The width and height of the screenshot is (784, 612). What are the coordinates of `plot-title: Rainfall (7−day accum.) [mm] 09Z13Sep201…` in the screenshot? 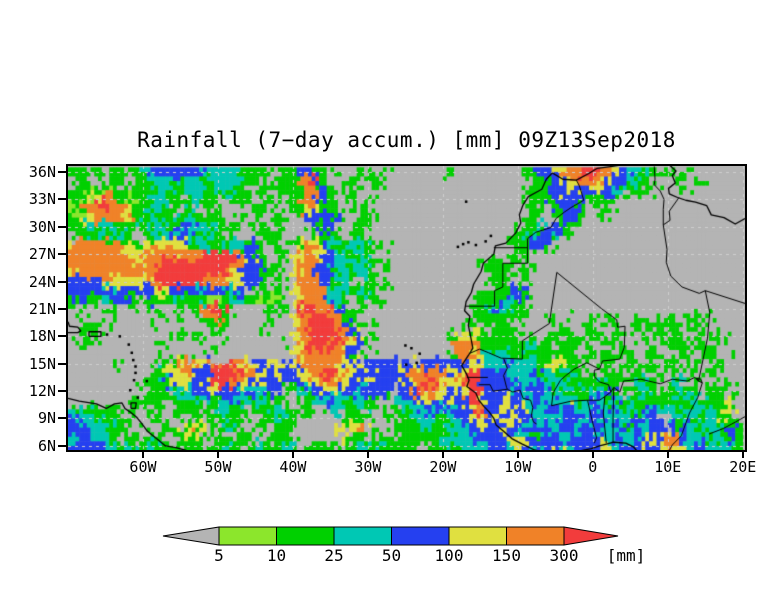 It's located at (406, 140).